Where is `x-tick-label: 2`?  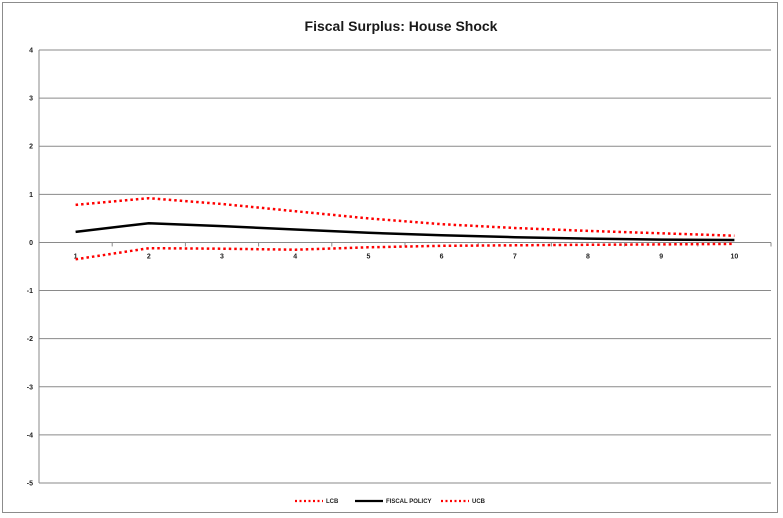 x-tick-label: 2 is located at coordinates (149, 256).